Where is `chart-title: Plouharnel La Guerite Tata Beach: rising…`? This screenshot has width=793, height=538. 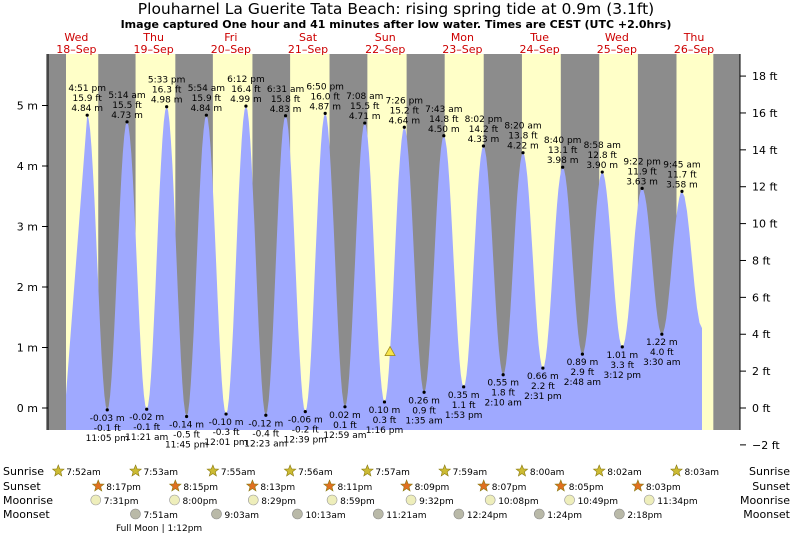 chart-title: Plouharnel La Guerite Tata Beach: rising… is located at coordinates (396, 9).